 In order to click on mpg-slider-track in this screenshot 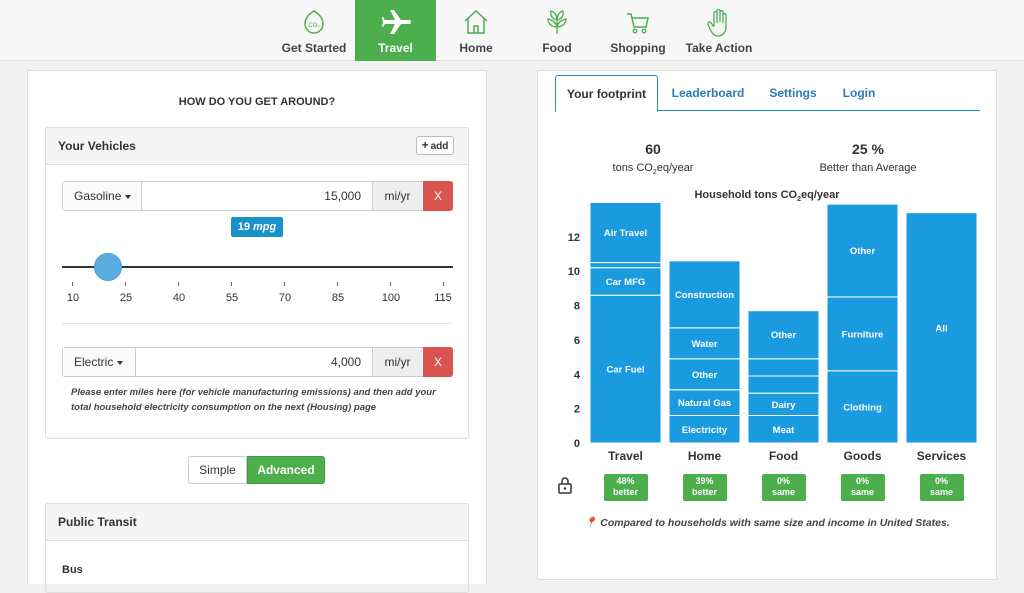, I will do `click(257, 267)`.